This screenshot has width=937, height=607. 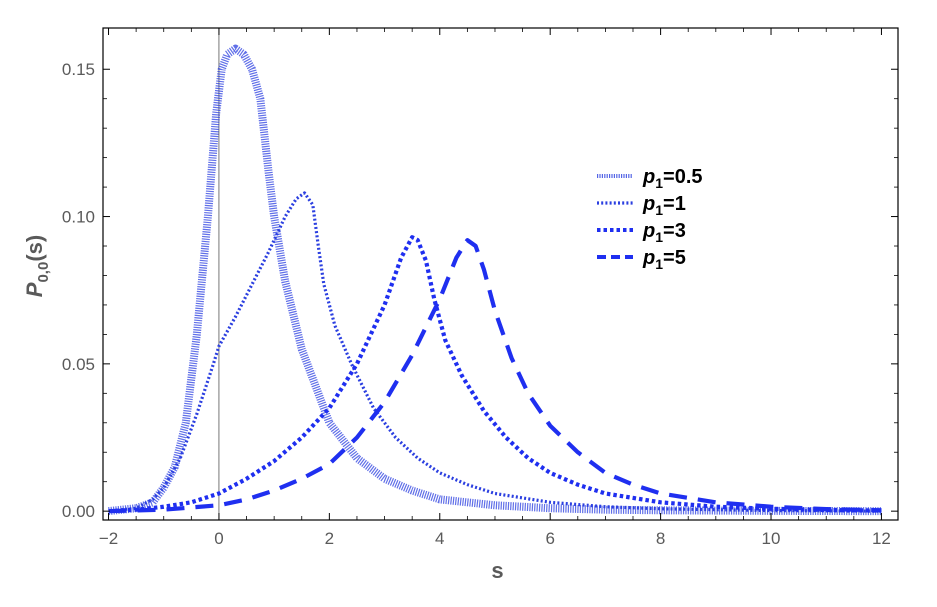 What do you see at coordinates (497, 570) in the screenshot?
I see `x-axis-label: s` at bounding box center [497, 570].